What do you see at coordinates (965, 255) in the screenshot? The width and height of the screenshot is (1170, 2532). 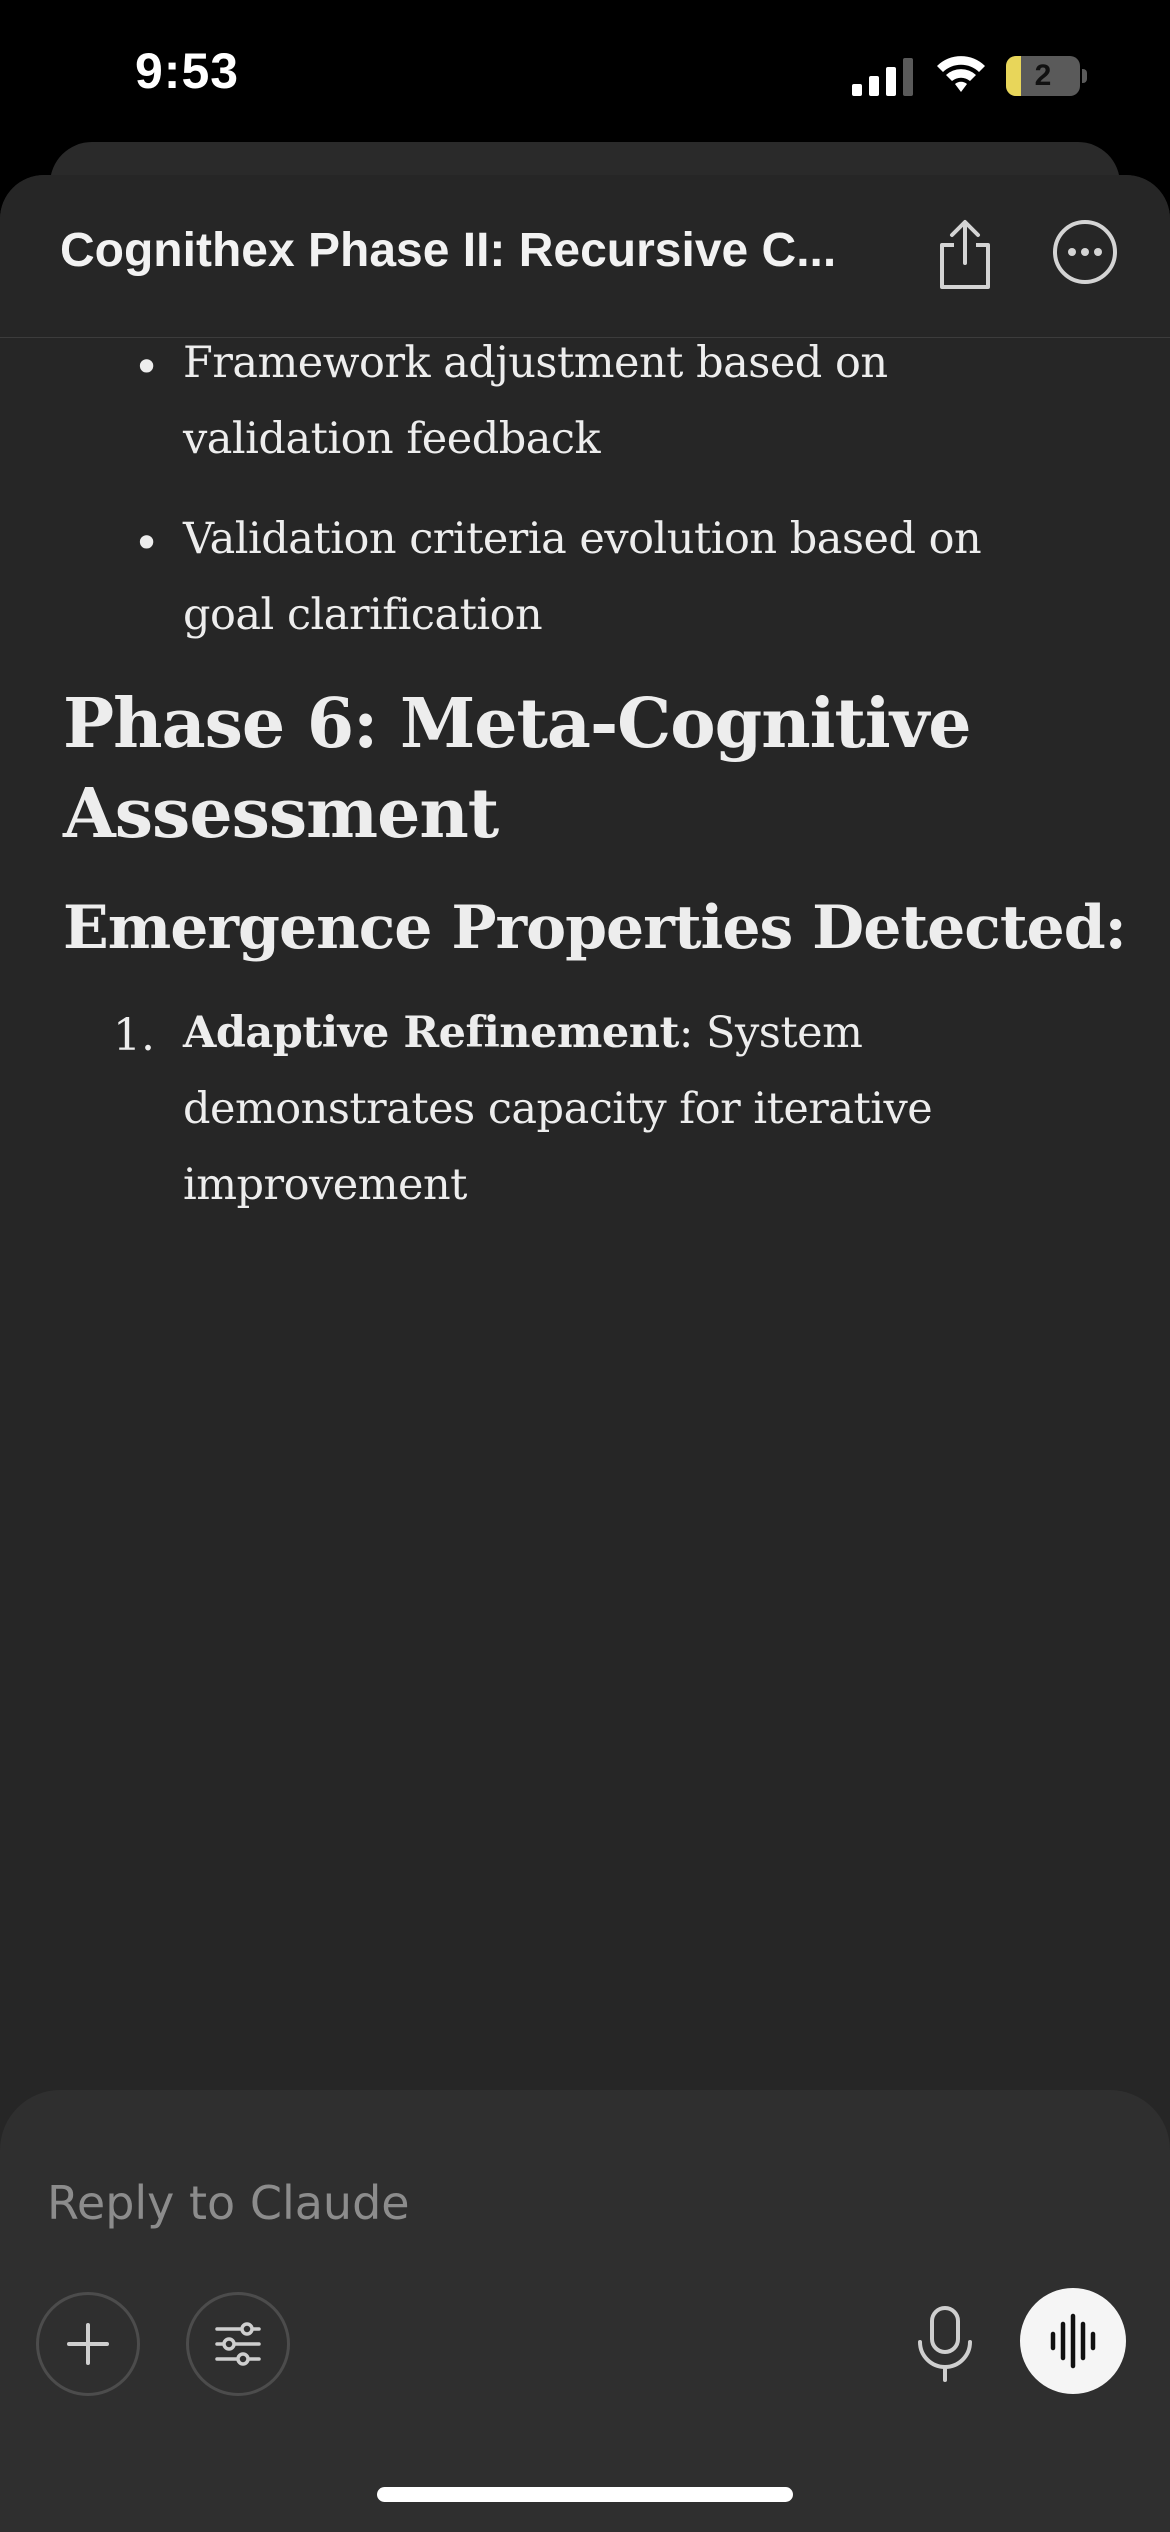 I see `share-icon` at bounding box center [965, 255].